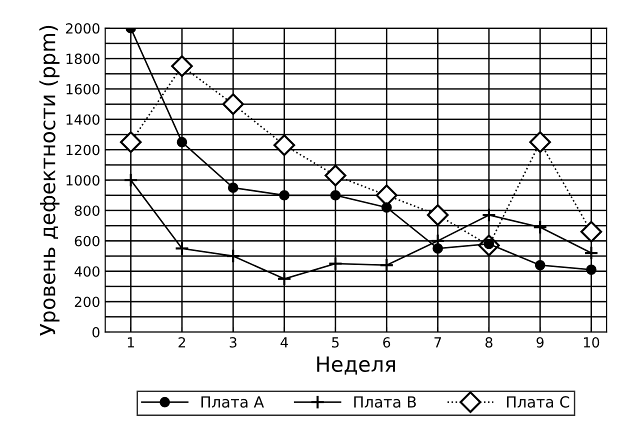 The image size is (619, 434). What do you see at coordinates (592, 342) in the screenshot?
I see `x-tick-label: 10` at bounding box center [592, 342].